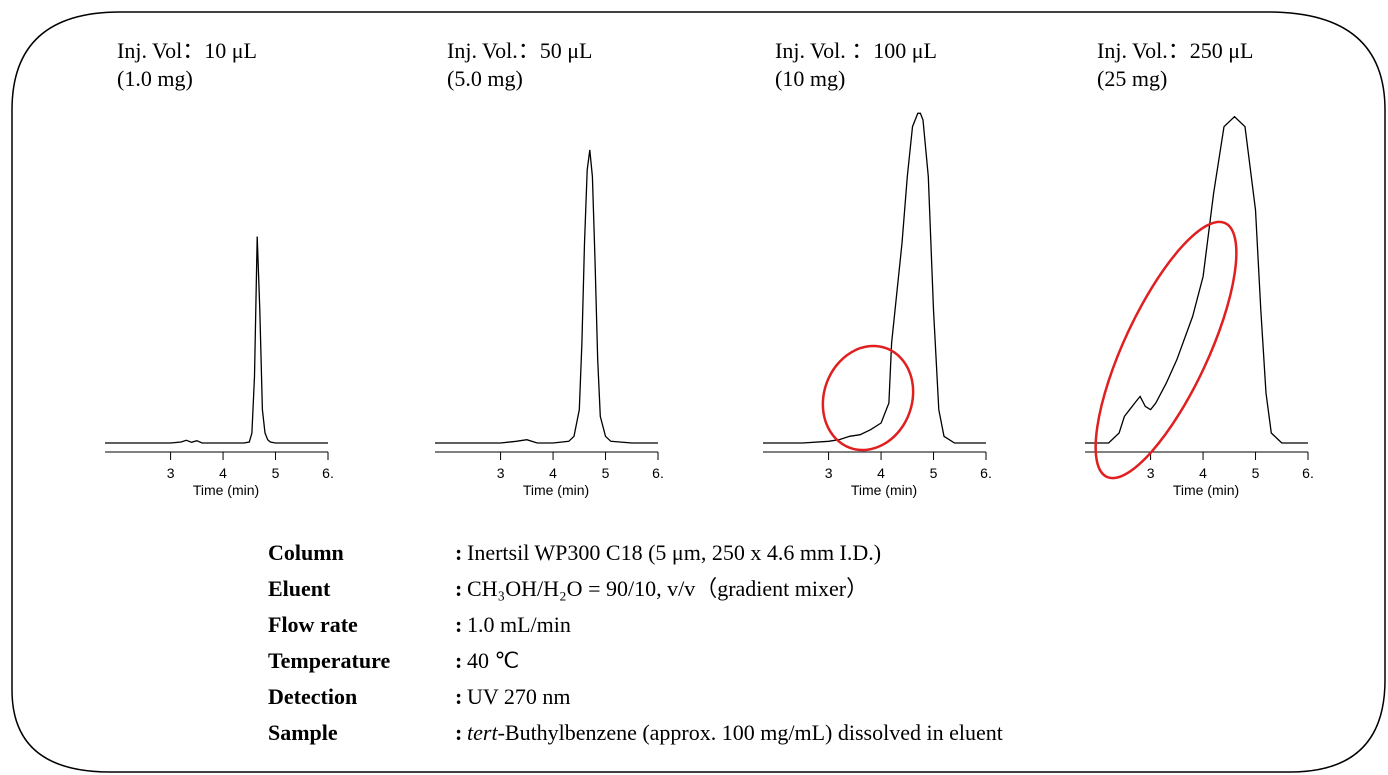 The image size is (1388, 775). Describe the element at coordinates (519, 50) in the screenshot. I see `chart-title: Inj. Vol.：50 μL` at that location.